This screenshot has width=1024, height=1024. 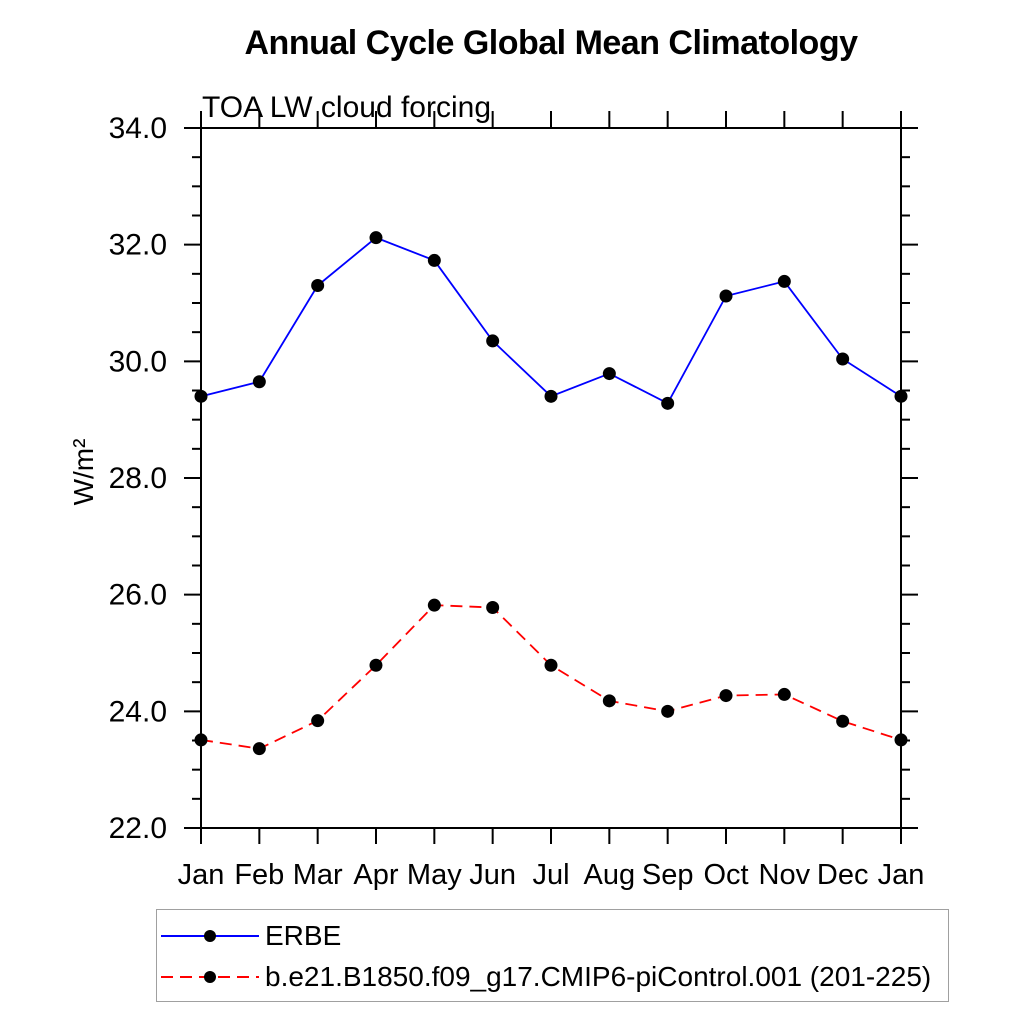 I want to click on x-tick-label: Jun, so click(x=492, y=875).